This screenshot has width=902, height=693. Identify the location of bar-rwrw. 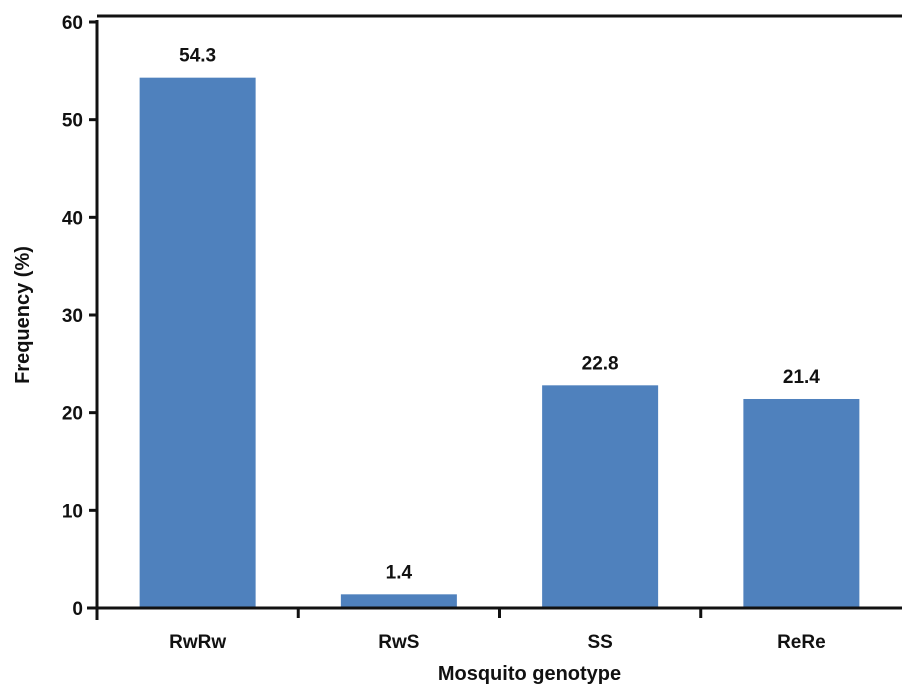
(197, 343).